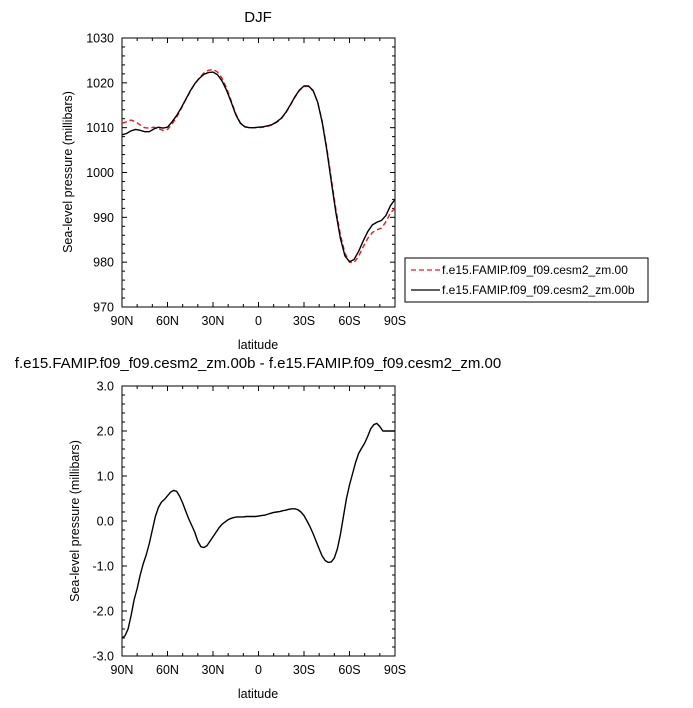 The image size is (693, 708). I want to click on y-tick-label: 1030, so click(100, 39).